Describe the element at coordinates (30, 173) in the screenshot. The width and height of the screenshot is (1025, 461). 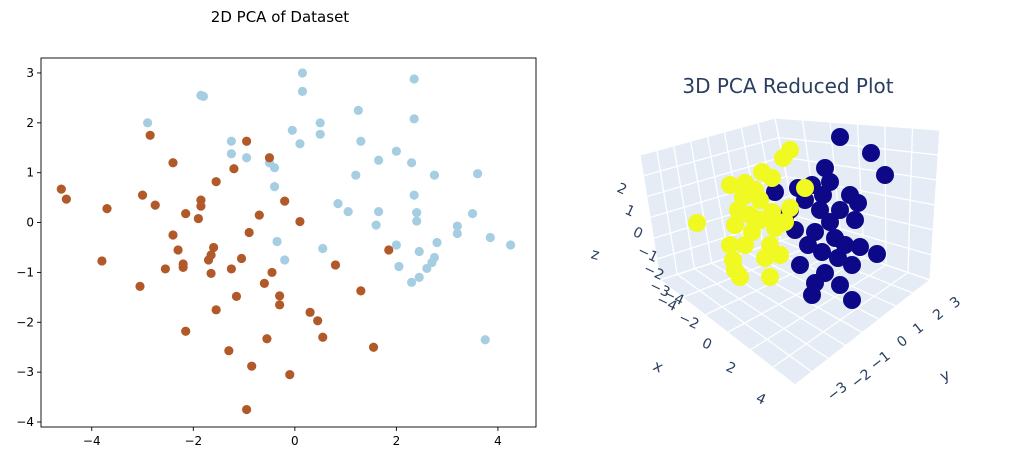
I see `y-tick-label: 1` at that location.